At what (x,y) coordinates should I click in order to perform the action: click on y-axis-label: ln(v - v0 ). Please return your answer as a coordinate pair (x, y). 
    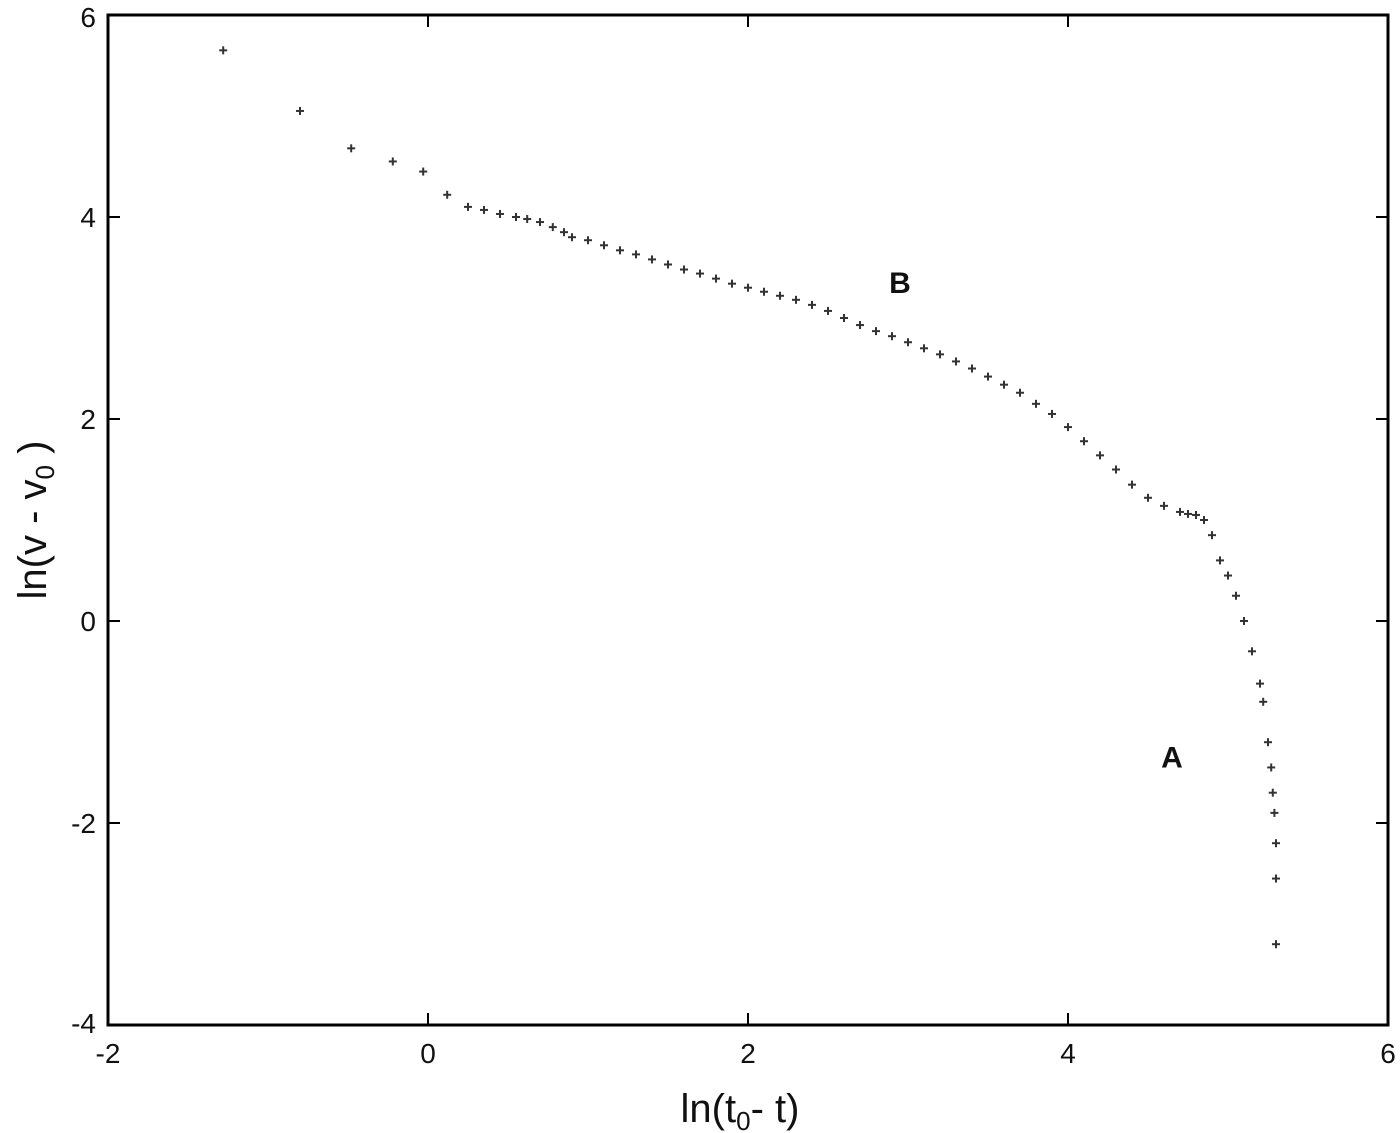
    Looking at the image, I should click on (35, 520).